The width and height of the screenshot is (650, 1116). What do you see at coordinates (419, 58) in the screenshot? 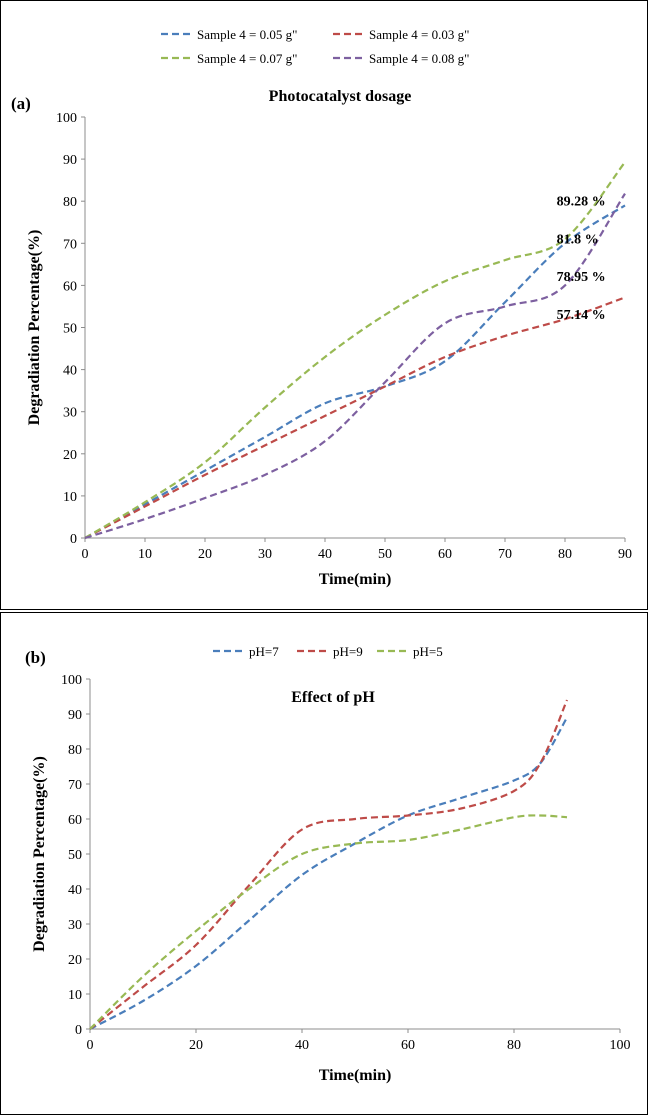
I see `legend-entry-4: Sample 4 = 0.08 g"` at bounding box center [419, 58].